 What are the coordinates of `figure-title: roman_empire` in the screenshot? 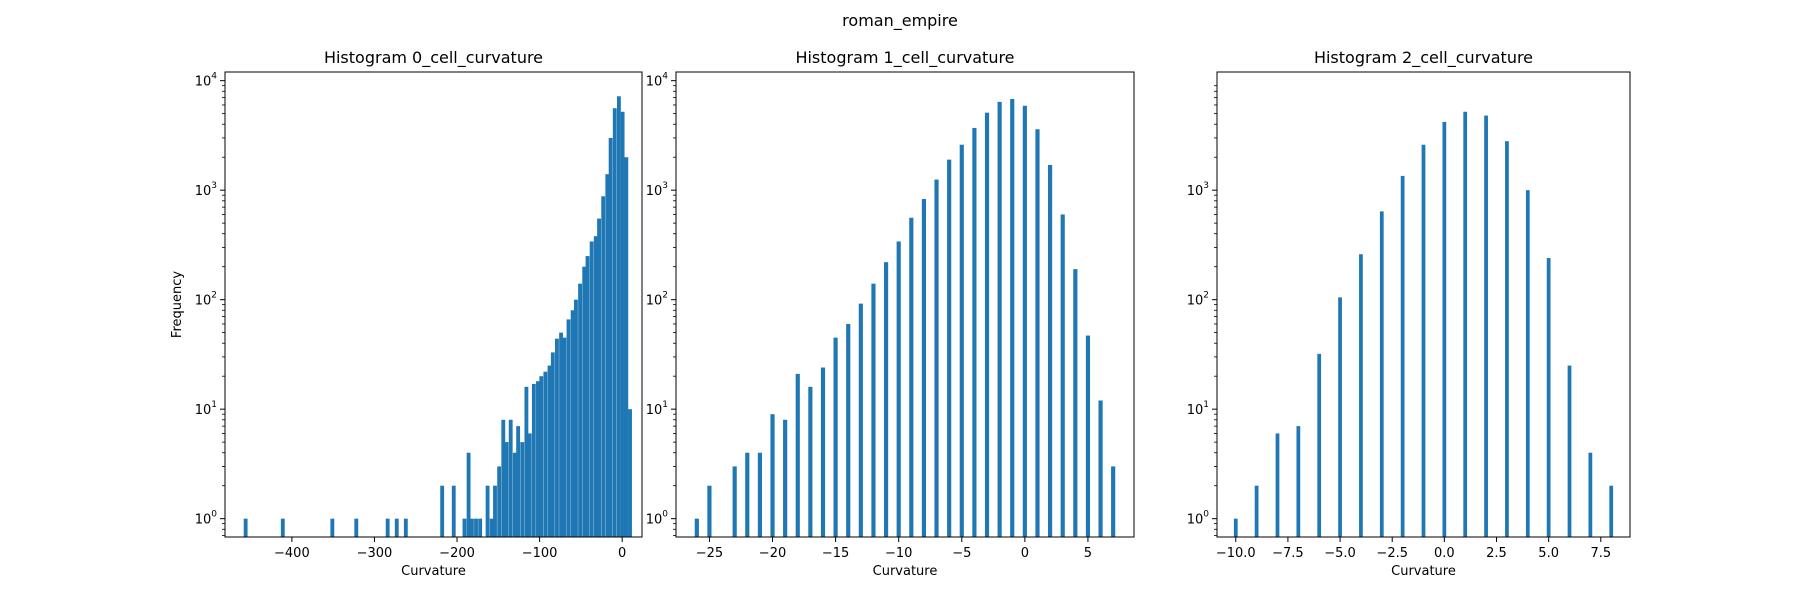 It's located at (900, 21).